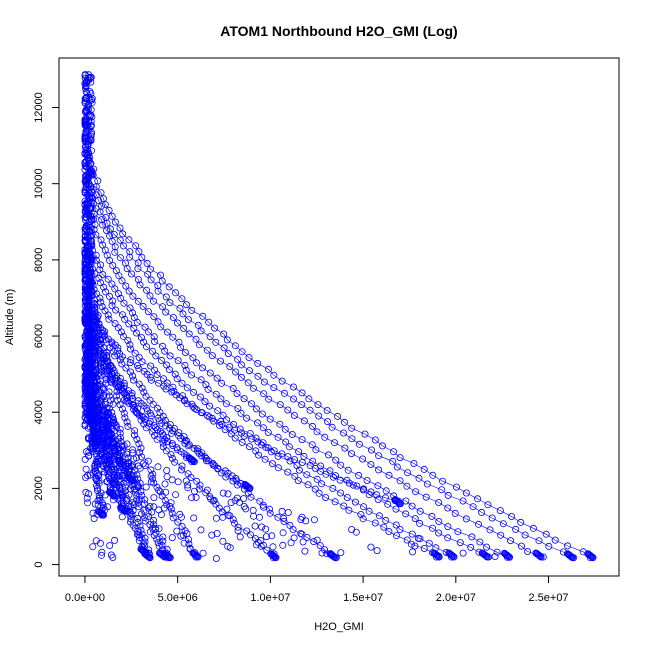  Describe the element at coordinates (363, 598) in the screenshot. I see `x-tick-label: 1.5e+07` at that location.